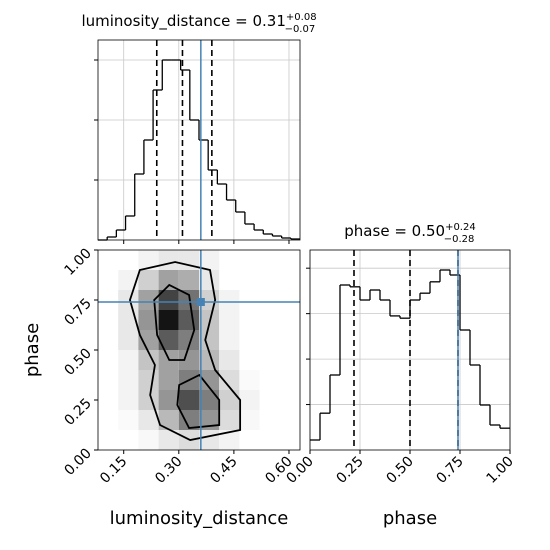 The width and height of the screenshot is (550, 550). Describe the element at coordinates (366, 231) in the screenshot. I see `title-part: phase` at that location.